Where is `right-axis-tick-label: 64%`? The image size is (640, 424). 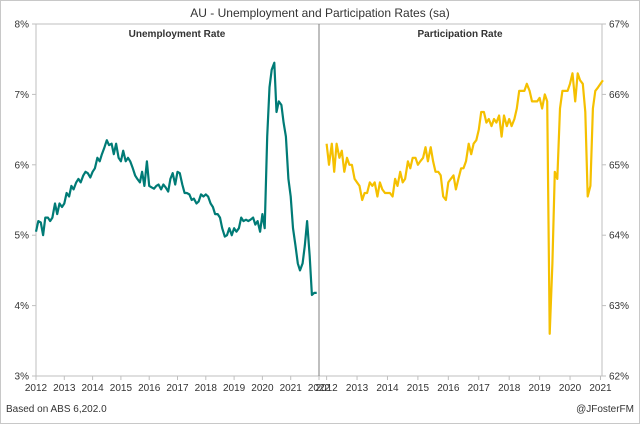 right-axis-tick-label: 64% is located at coordinates (619, 236).